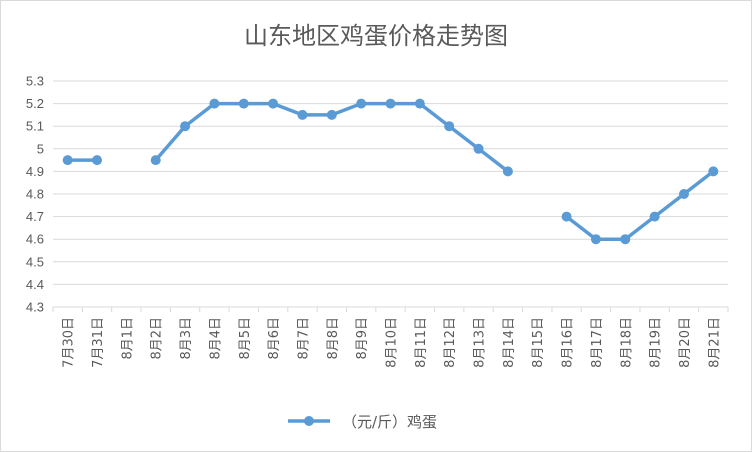 The image size is (752, 452). Describe the element at coordinates (35, 103) in the screenshot. I see `y-tick-label: 5.2` at that location.